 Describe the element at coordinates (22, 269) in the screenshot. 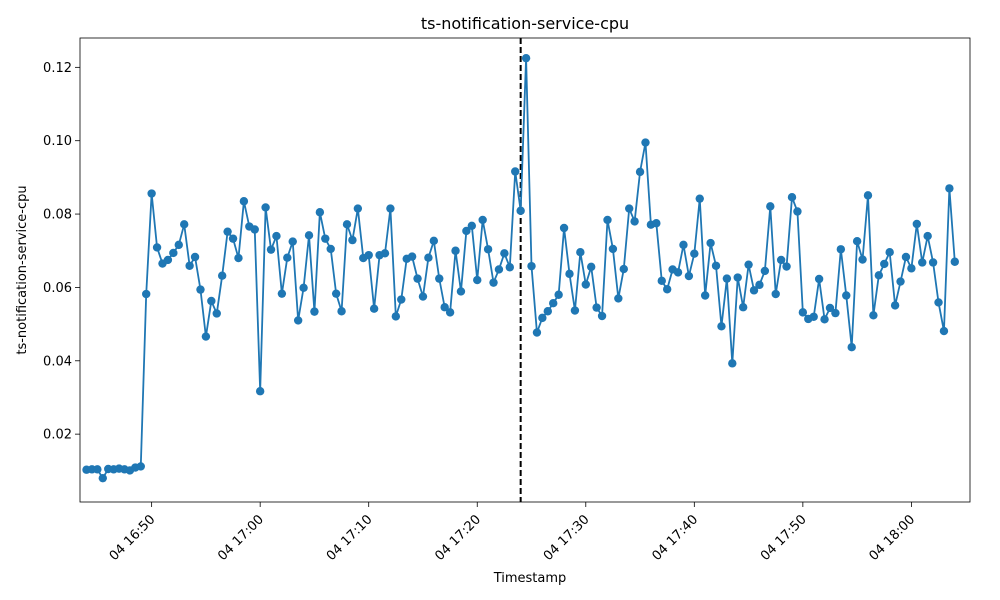

I see `y-axis-label: ts-notification-service-cpu` at that location.